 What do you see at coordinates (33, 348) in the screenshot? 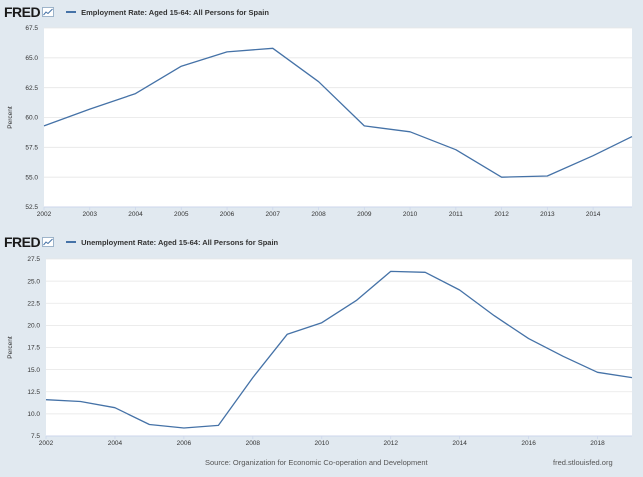
I see `y-tick-label: 17.5` at bounding box center [33, 348].